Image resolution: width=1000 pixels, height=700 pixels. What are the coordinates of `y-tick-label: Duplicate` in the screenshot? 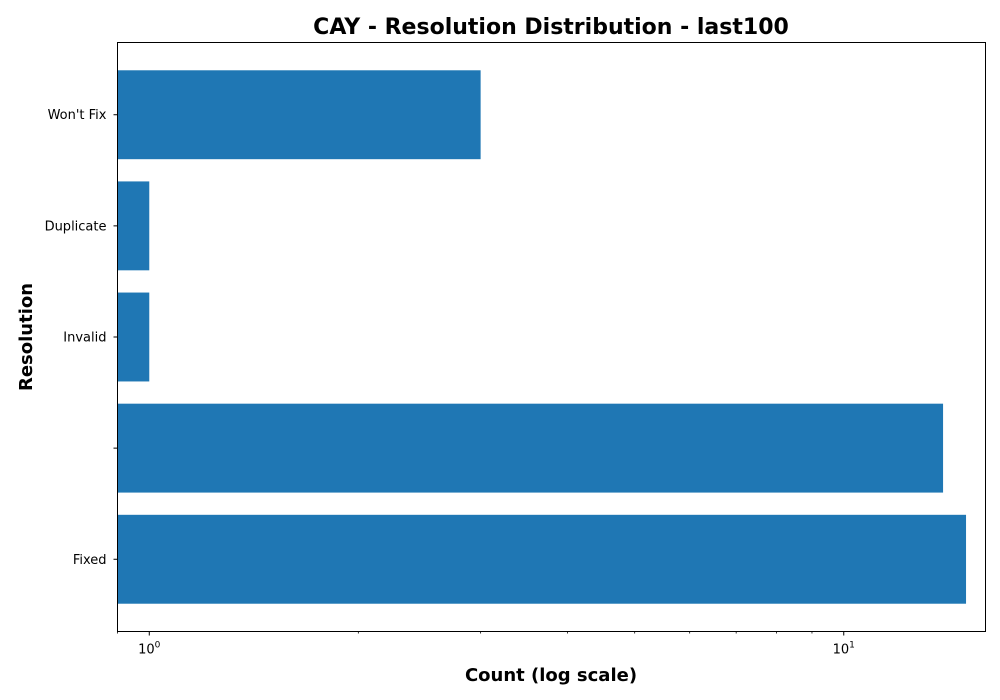 It's located at (76, 226).